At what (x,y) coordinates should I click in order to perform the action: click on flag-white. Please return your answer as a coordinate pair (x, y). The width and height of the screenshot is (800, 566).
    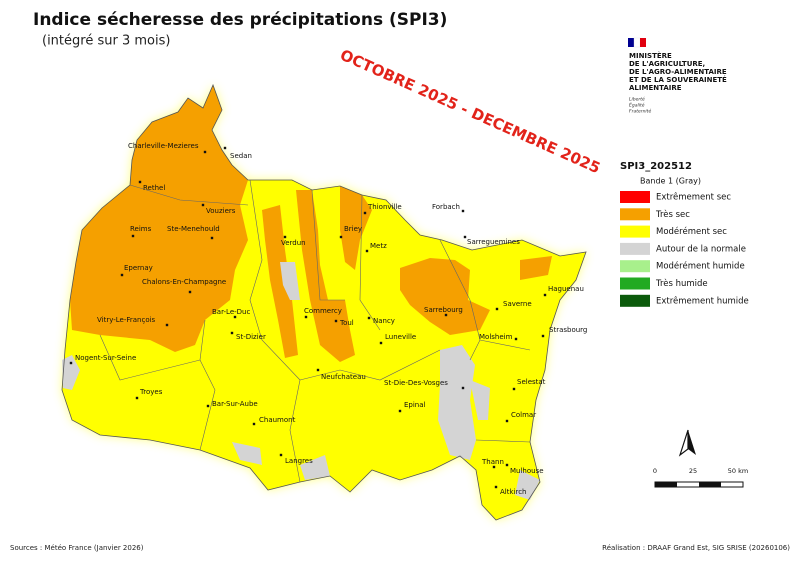
    Looking at the image, I should click on (637, 42).